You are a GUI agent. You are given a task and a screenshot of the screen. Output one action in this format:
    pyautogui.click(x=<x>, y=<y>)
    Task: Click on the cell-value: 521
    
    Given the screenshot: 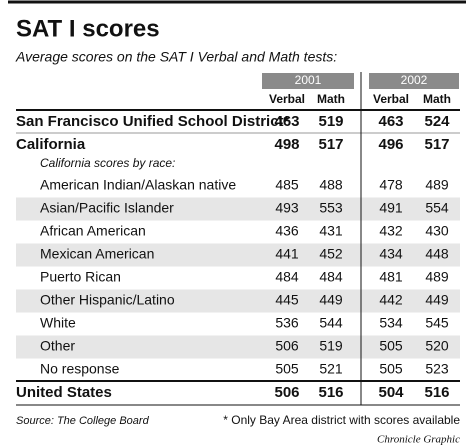 What is the action you would take?
    pyautogui.click(x=331, y=369)
    